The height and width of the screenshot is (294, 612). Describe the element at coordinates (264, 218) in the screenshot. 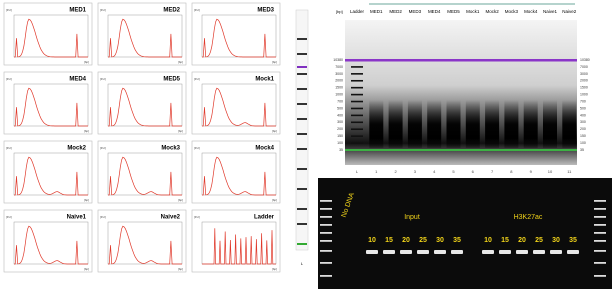

I see `panel-title: Ladder` at that location.